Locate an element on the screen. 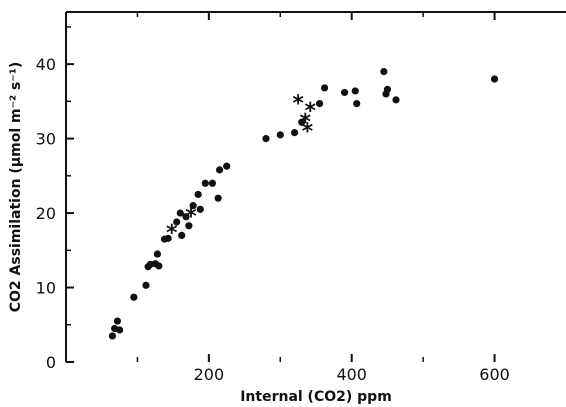 The height and width of the screenshot is (407, 566). y-tick-label: 20 is located at coordinates (46, 213).